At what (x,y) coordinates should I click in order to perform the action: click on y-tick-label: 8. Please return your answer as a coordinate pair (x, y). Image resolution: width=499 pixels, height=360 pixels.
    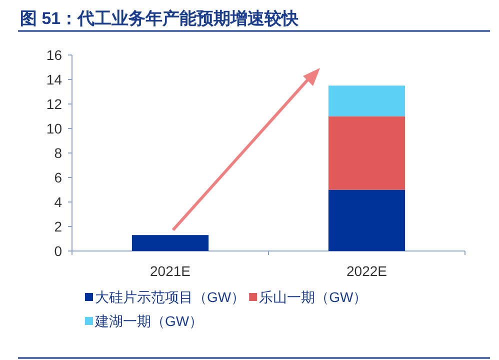
    Looking at the image, I should click on (58, 153).